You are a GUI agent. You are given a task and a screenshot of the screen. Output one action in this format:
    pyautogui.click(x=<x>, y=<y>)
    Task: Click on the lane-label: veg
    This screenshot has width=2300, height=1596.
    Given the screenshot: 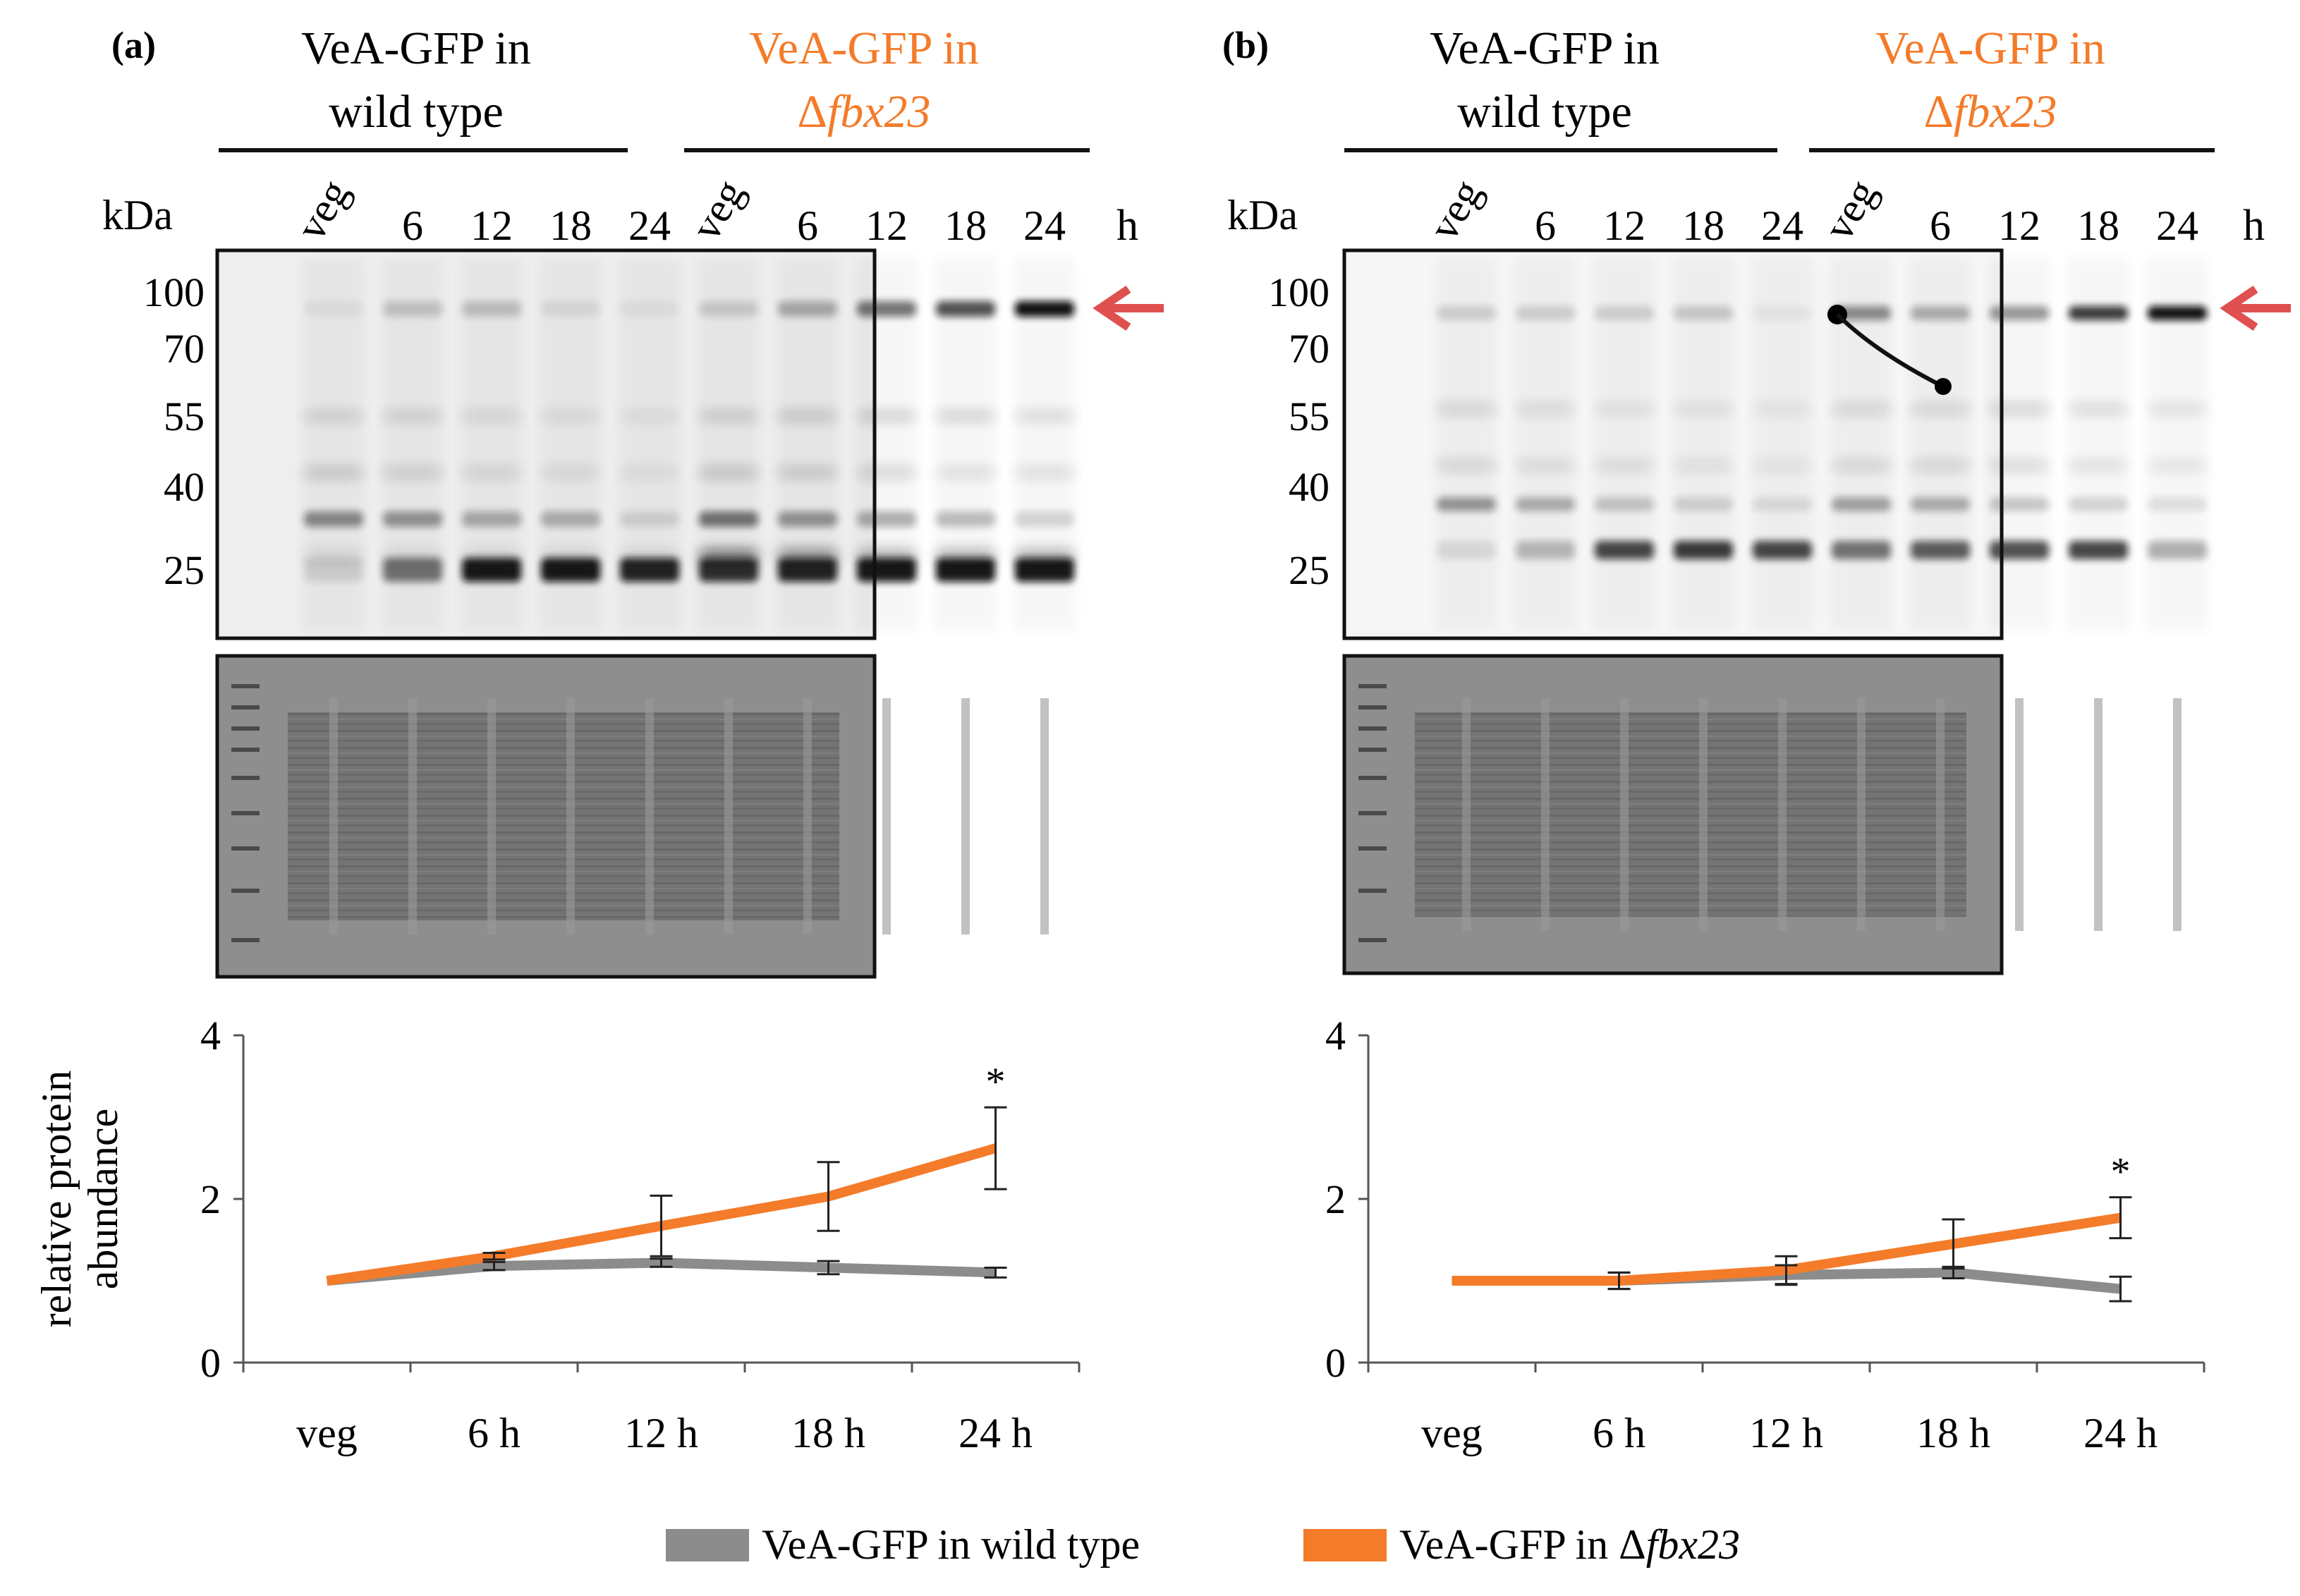 What is the action you would take?
    pyautogui.click(x=322, y=210)
    